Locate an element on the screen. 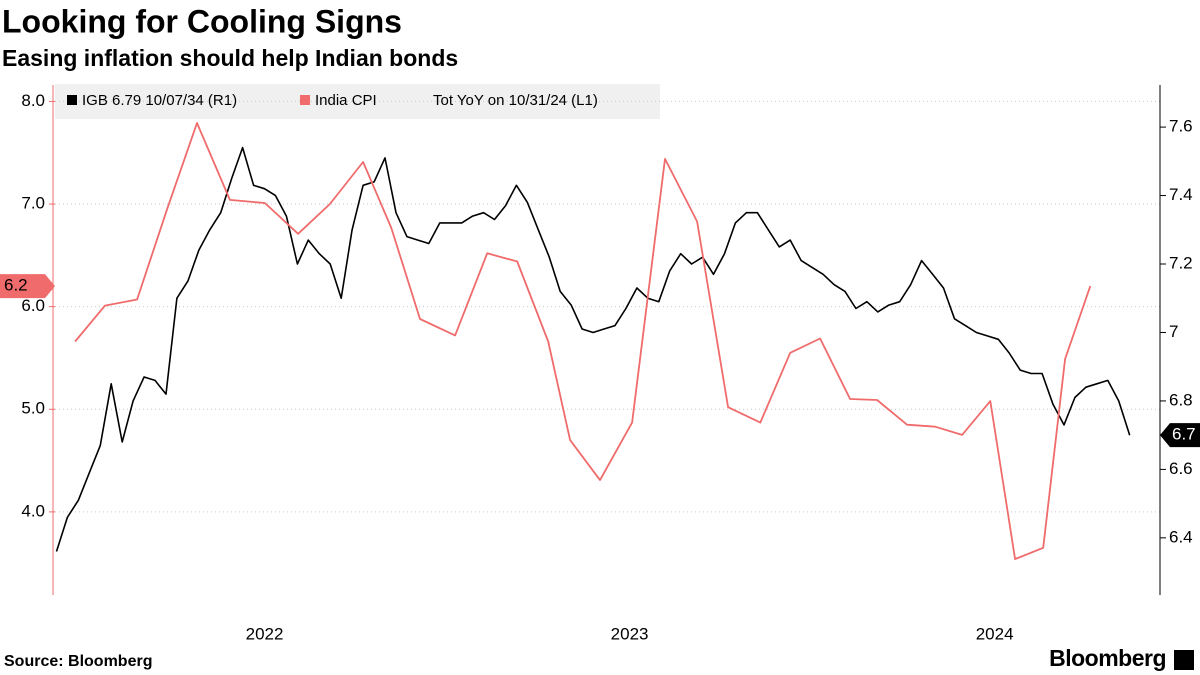 The width and height of the screenshot is (1200, 675). y2-tick-label: 6.6 is located at coordinates (1181, 468).